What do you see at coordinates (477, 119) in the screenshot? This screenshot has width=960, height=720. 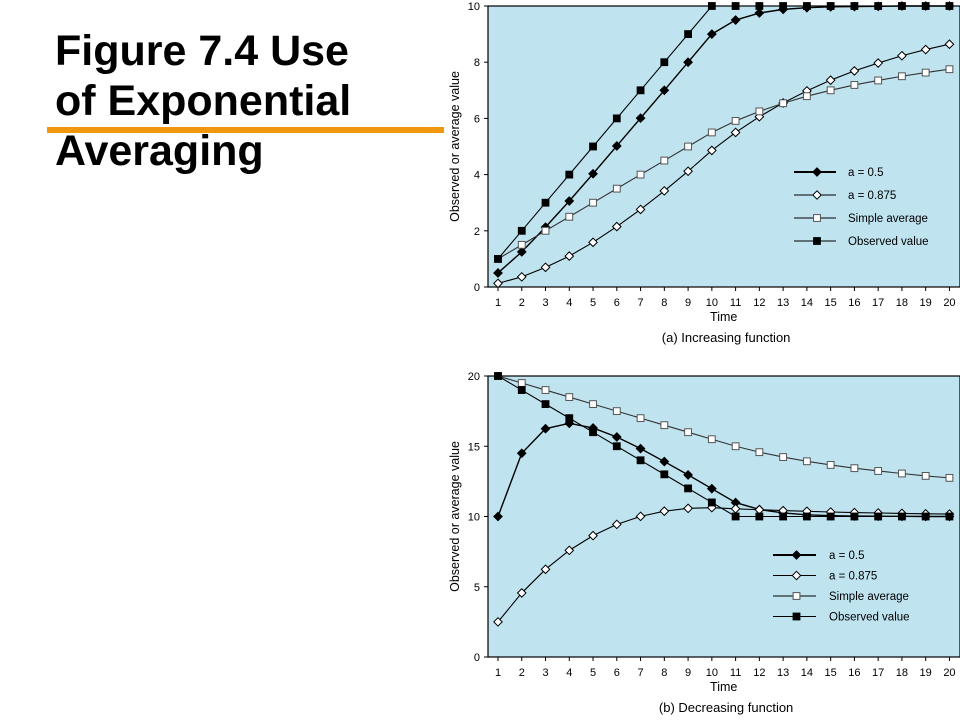 I see `y-tick-label: 6` at bounding box center [477, 119].